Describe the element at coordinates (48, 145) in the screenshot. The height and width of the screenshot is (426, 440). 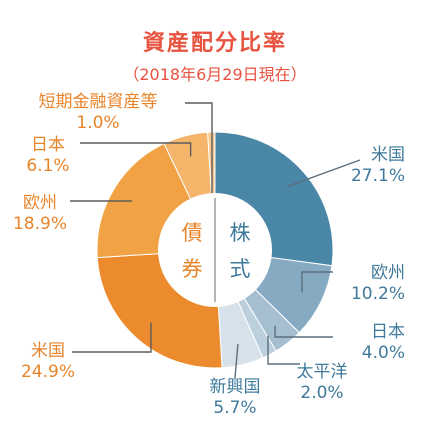
I see `slice-name-7: 日本` at that location.